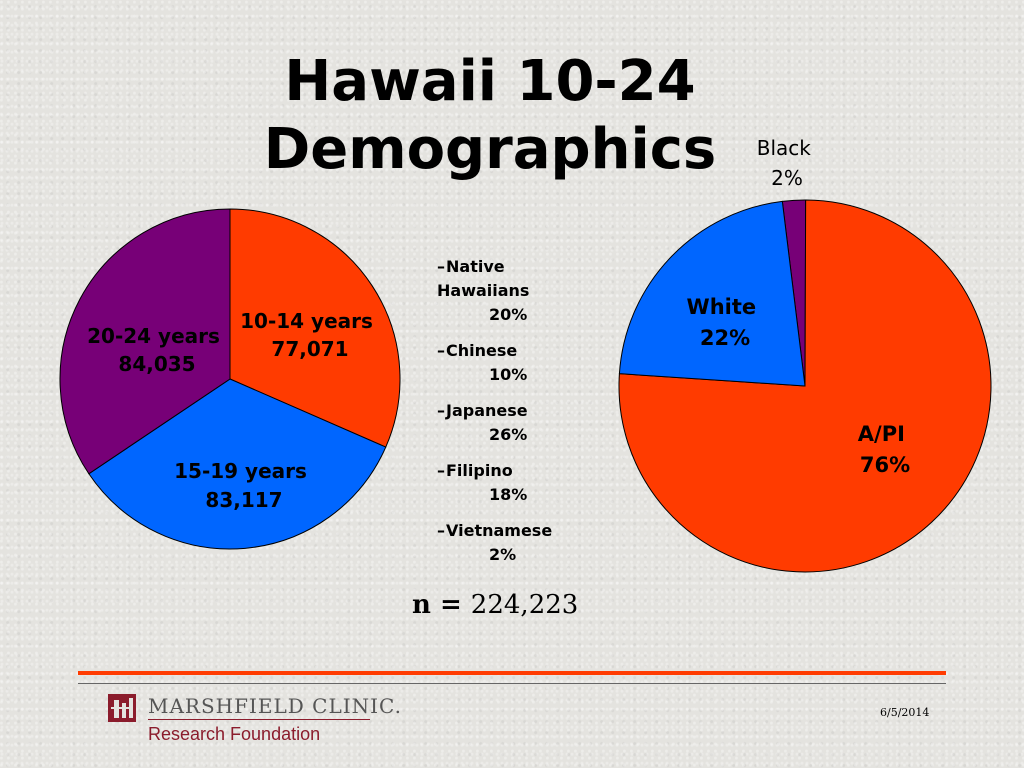 The height and width of the screenshot is (768, 1024). I want to click on footer-divider-gray, so click(512, 683).